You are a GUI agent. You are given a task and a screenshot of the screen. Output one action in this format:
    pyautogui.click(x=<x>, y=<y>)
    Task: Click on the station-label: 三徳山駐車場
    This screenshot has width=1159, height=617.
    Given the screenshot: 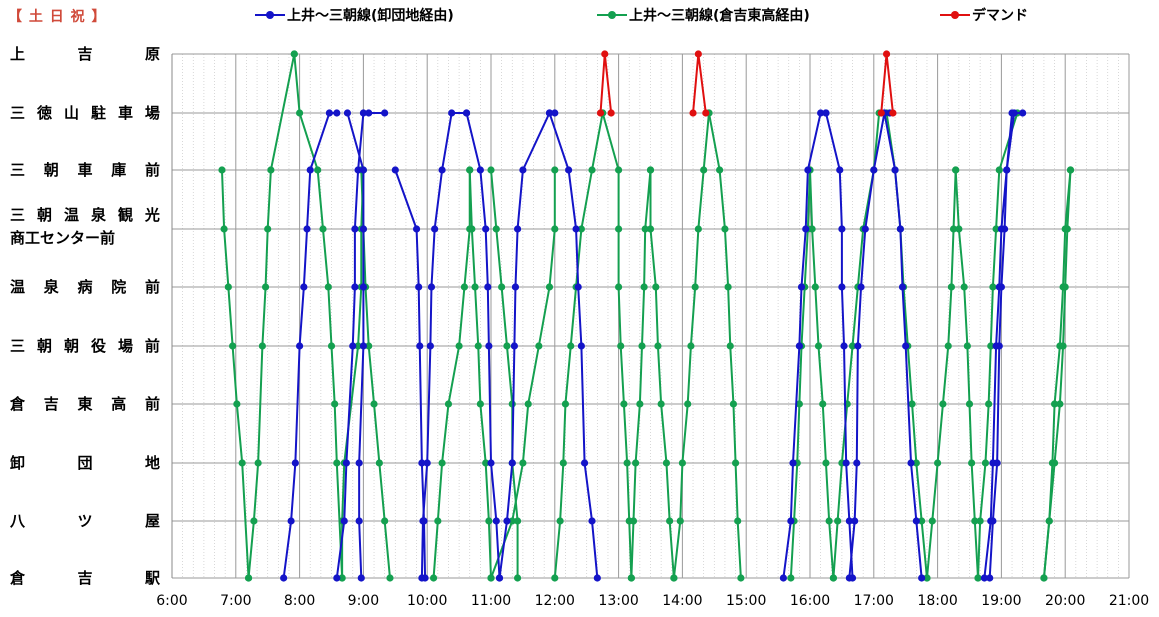 What is the action you would take?
    pyautogui.click(x=85, y=113)
    